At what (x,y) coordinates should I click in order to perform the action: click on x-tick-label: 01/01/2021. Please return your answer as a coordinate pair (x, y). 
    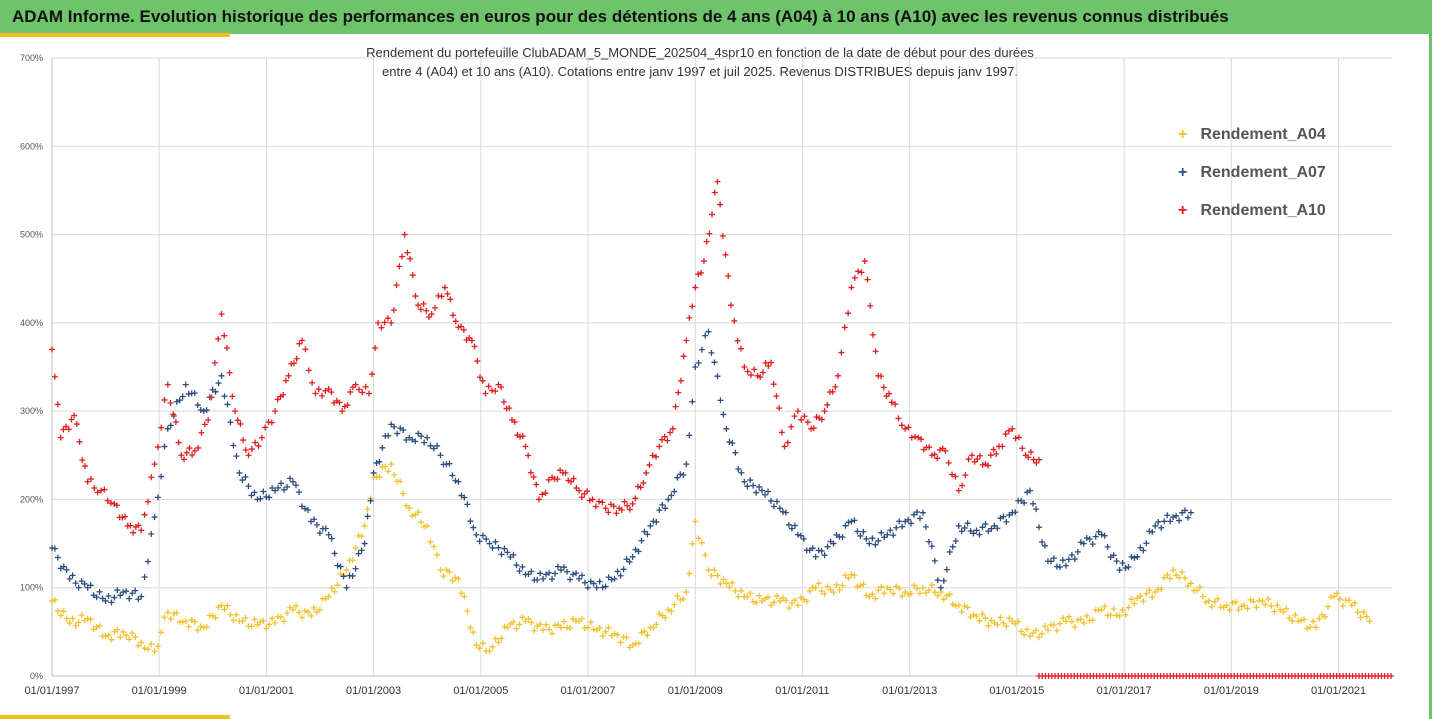
    Looking at the image, I should click on (1338, 691).